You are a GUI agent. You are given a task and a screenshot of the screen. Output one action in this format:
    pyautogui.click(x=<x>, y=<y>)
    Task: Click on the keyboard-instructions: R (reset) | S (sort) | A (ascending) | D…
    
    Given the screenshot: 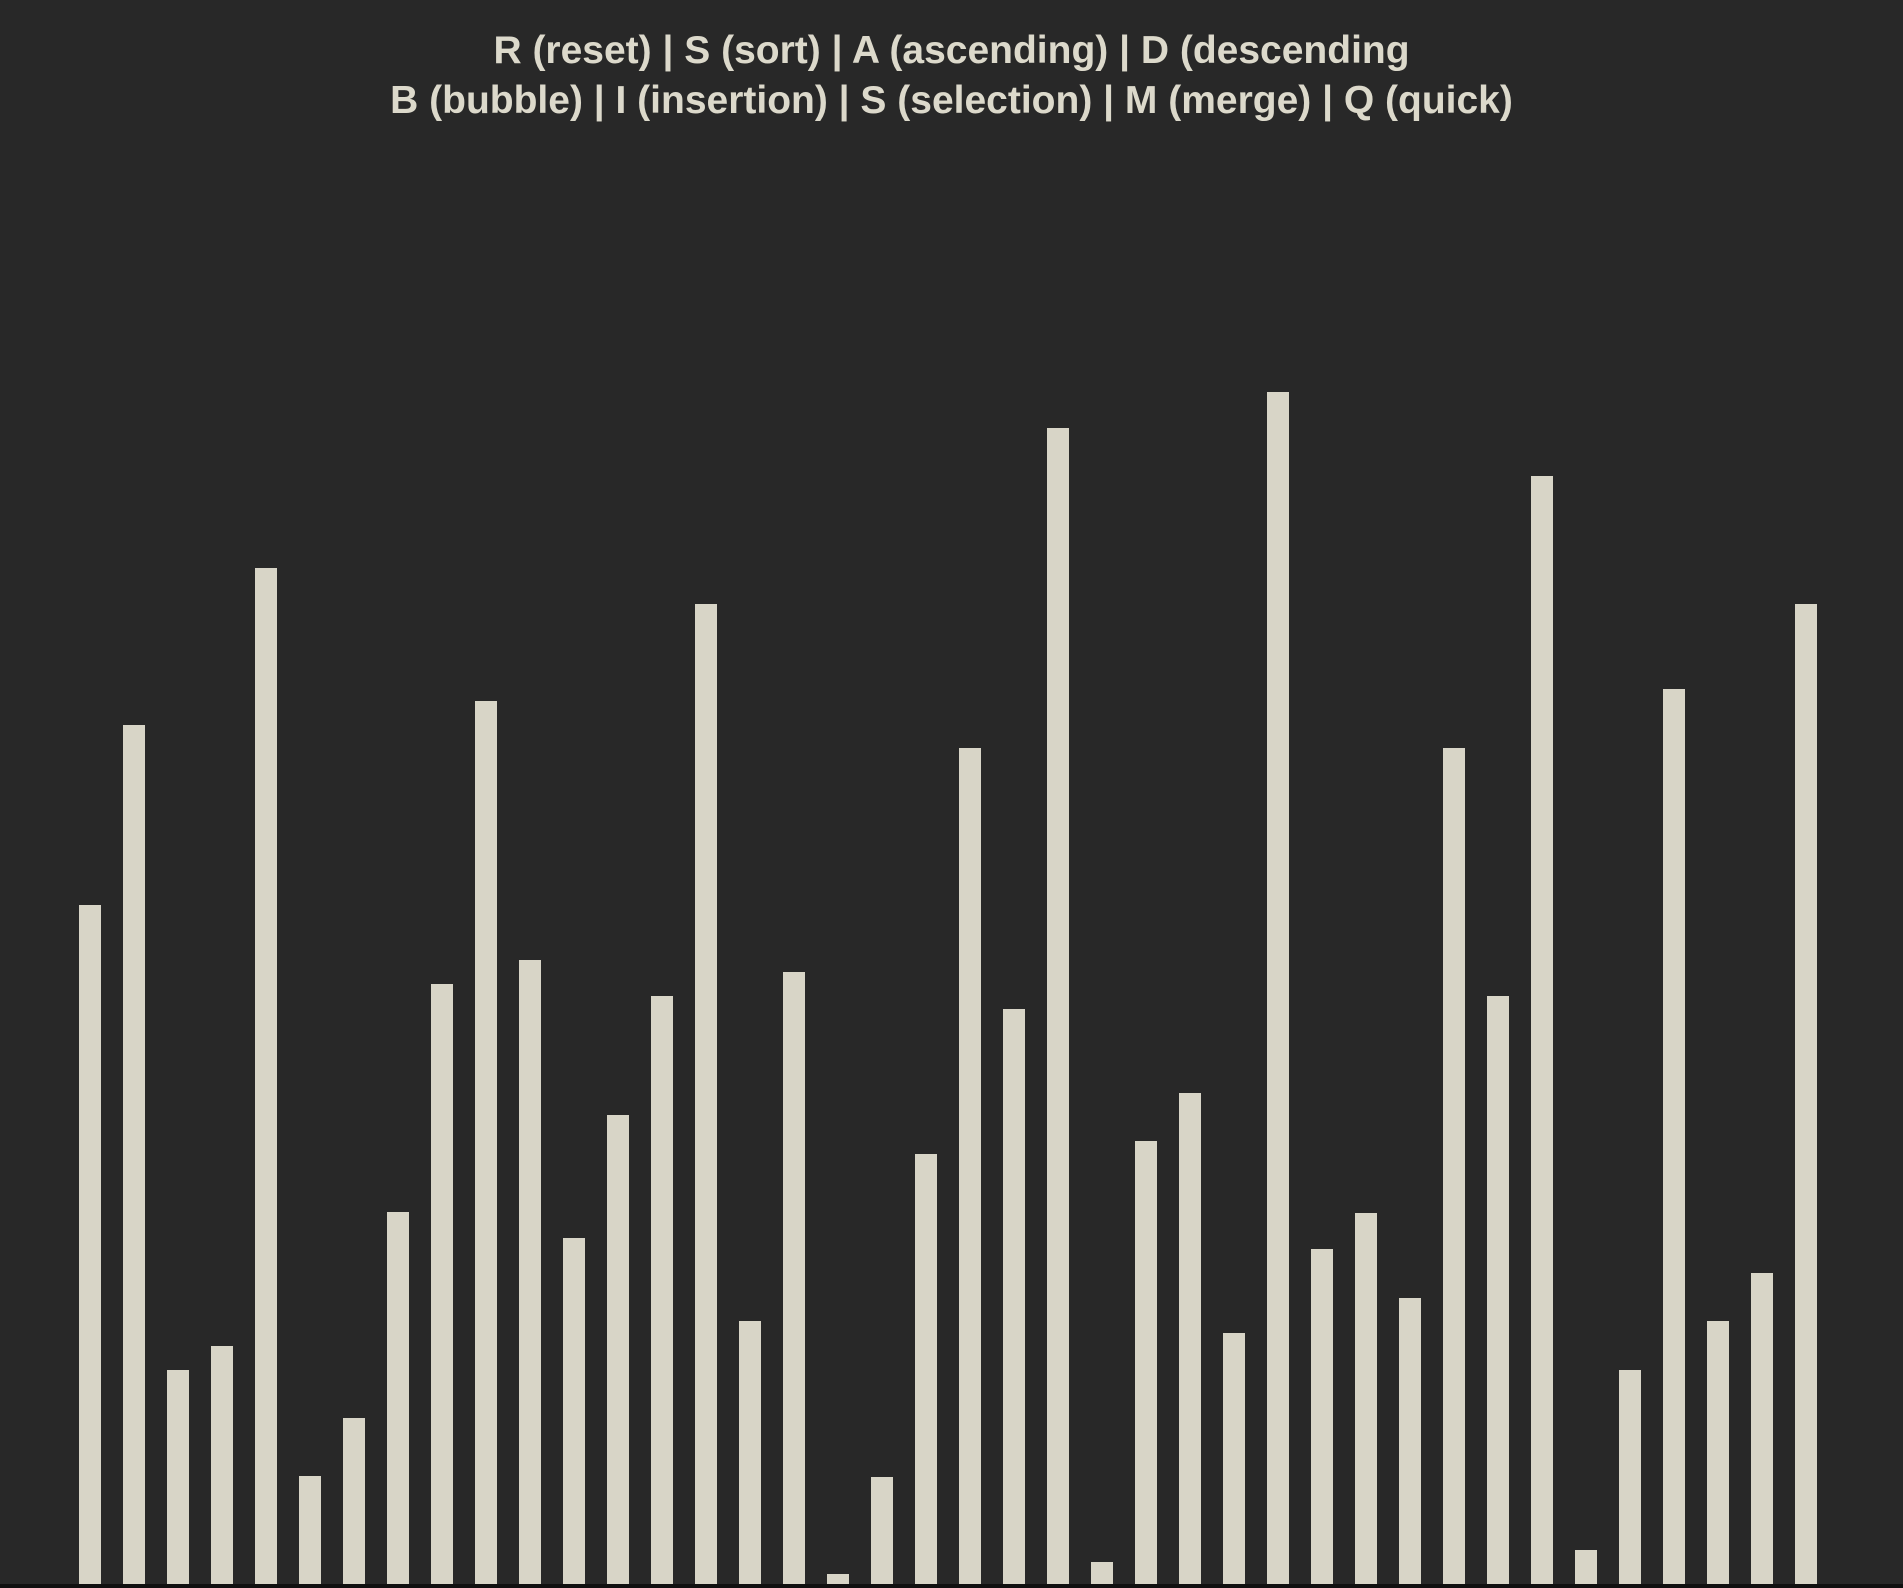 What is the action you would take?
    pyautogui.click(x=951, y=76)
    